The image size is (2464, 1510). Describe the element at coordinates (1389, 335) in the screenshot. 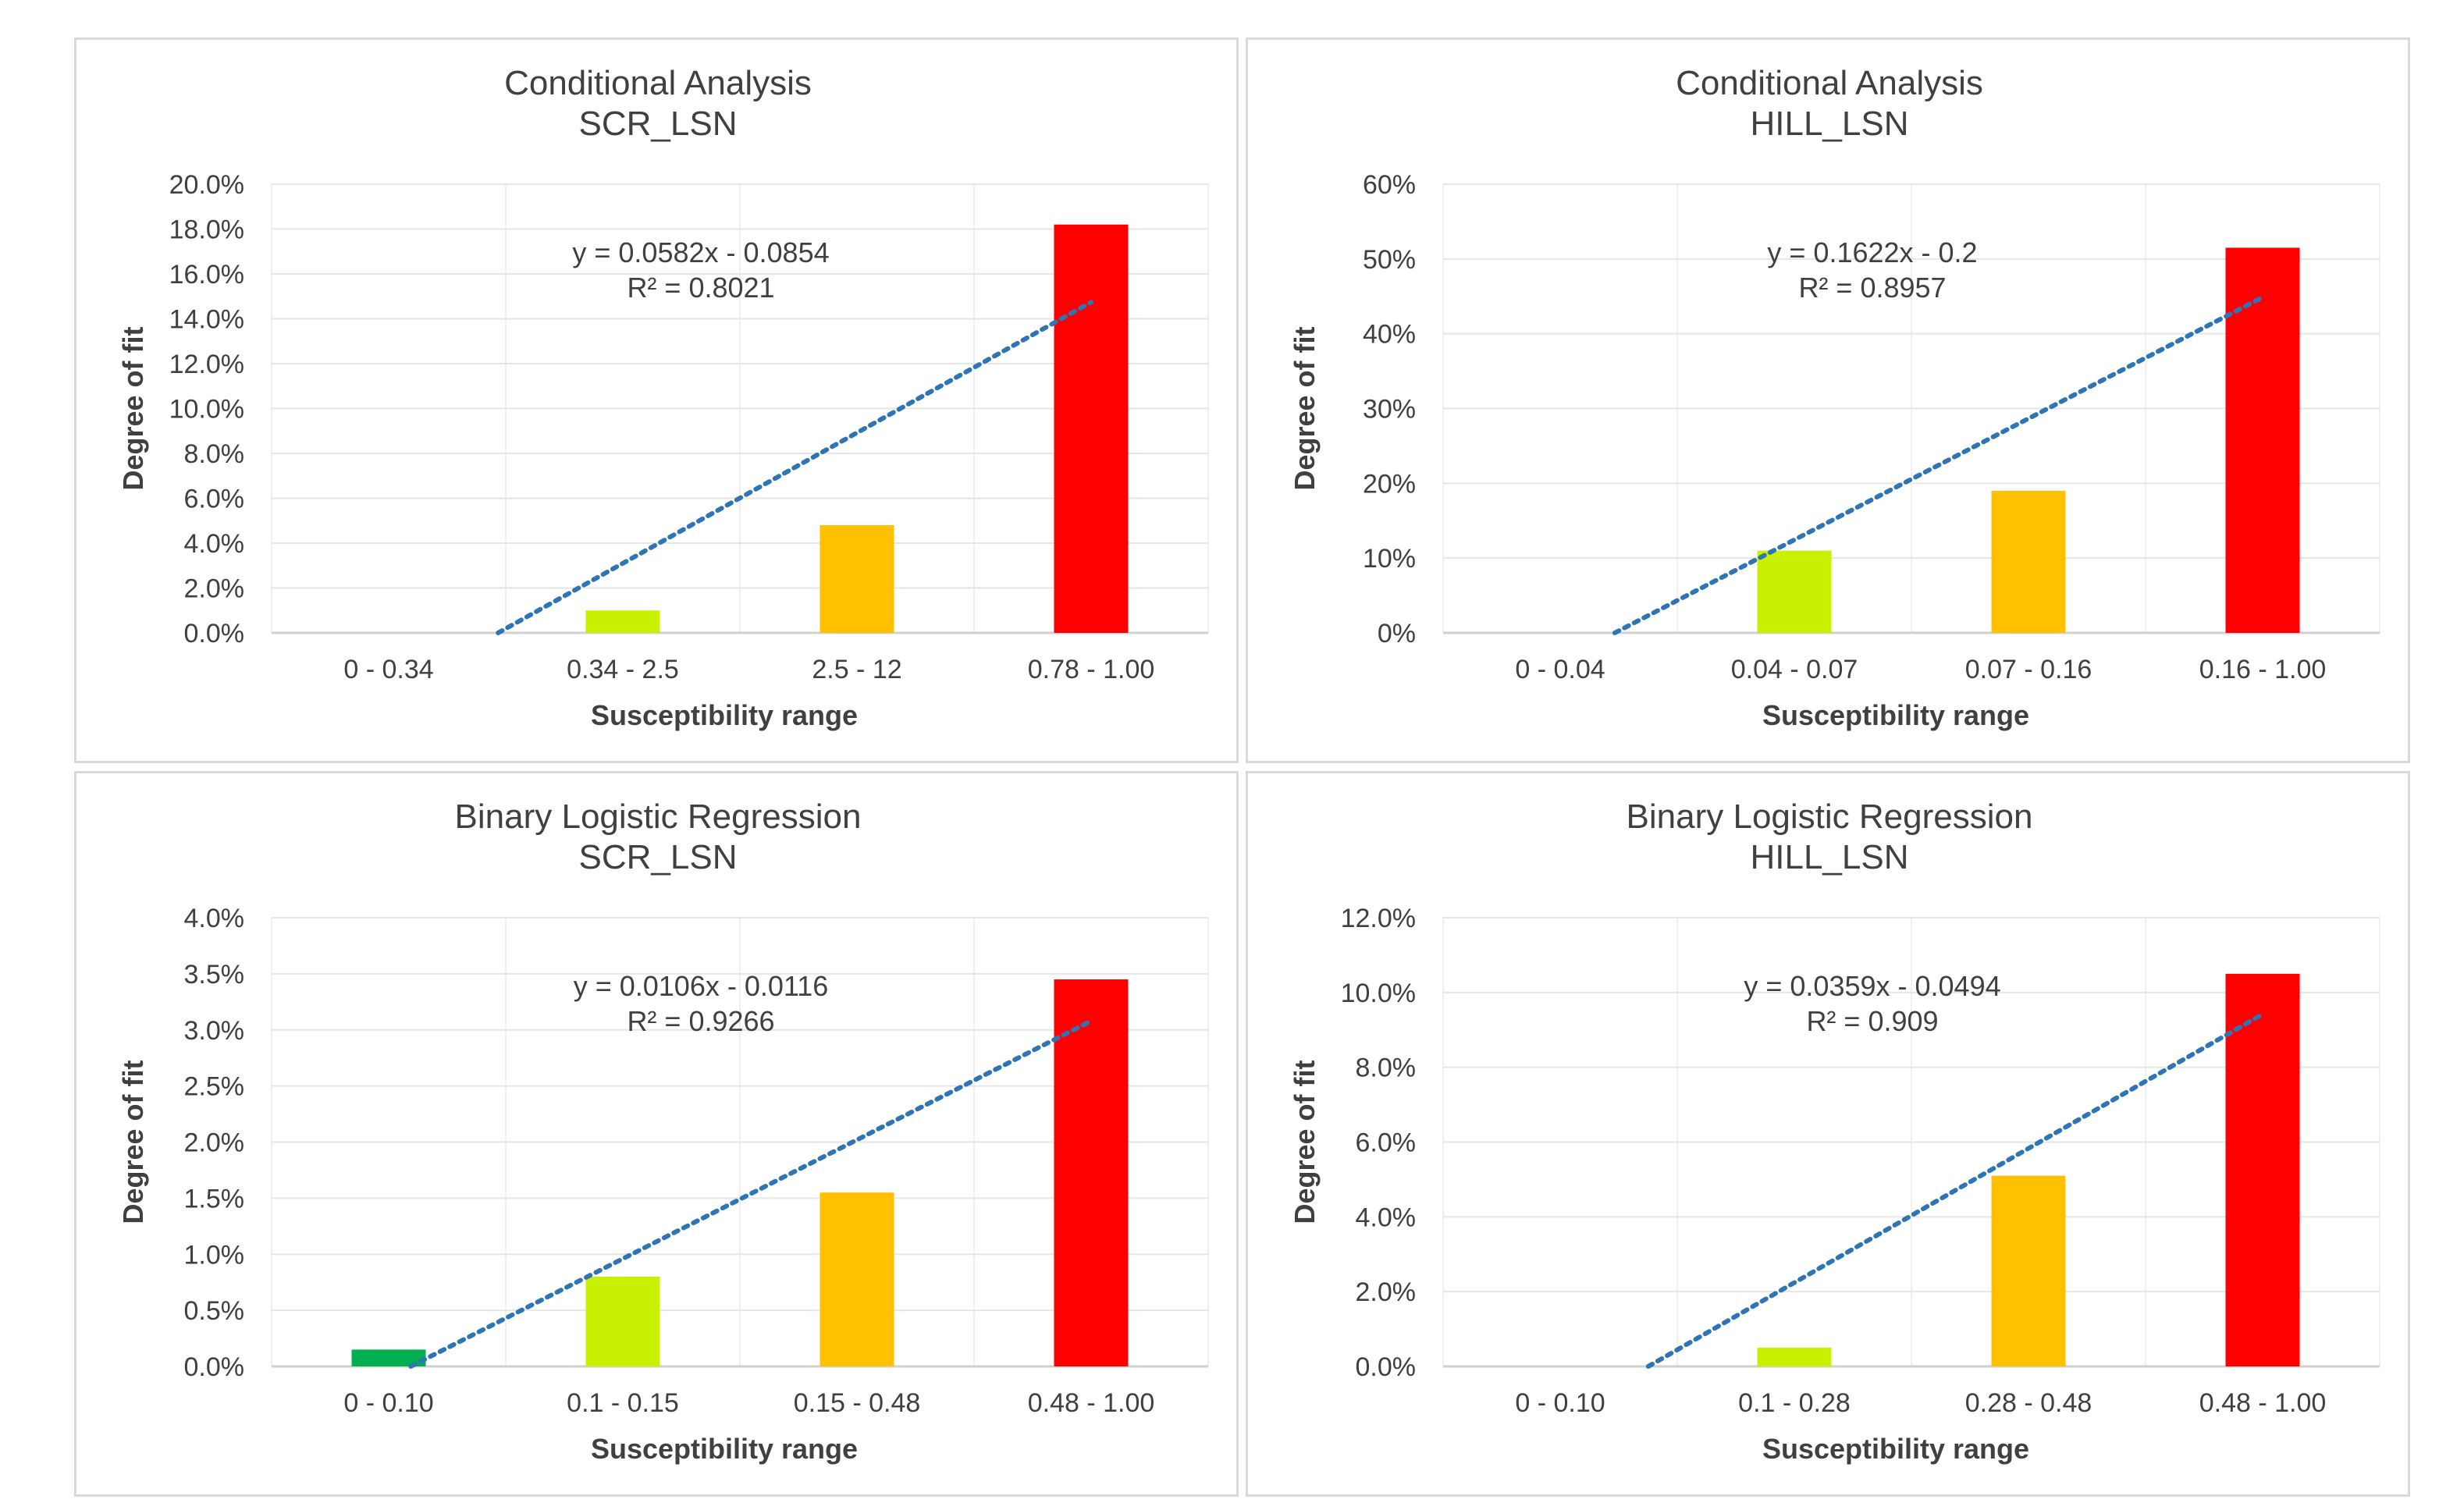

I see `y-tick-label: 40%` at that location.